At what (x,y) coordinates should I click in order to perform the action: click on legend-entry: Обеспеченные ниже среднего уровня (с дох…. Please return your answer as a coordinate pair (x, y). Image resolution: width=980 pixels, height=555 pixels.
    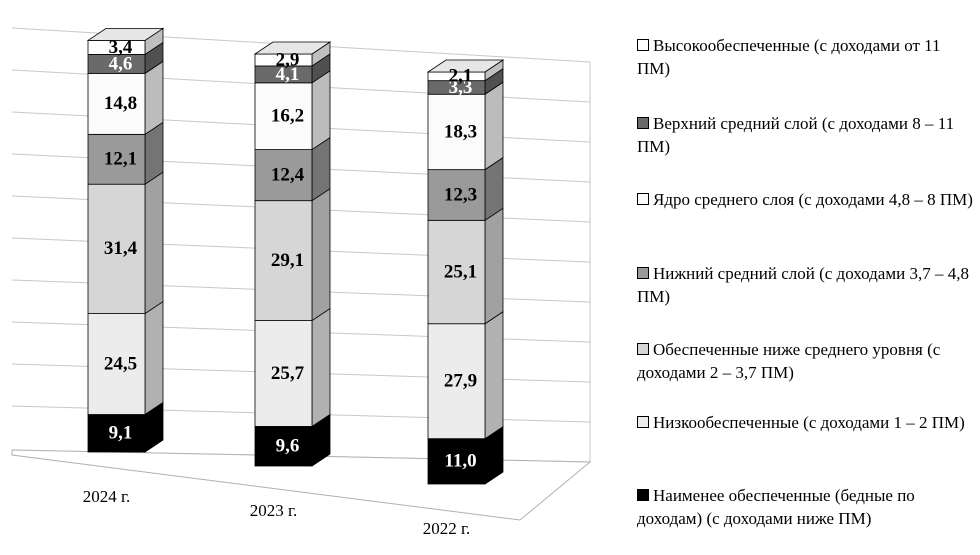
    Looking at the image, I should click on (805, 361).